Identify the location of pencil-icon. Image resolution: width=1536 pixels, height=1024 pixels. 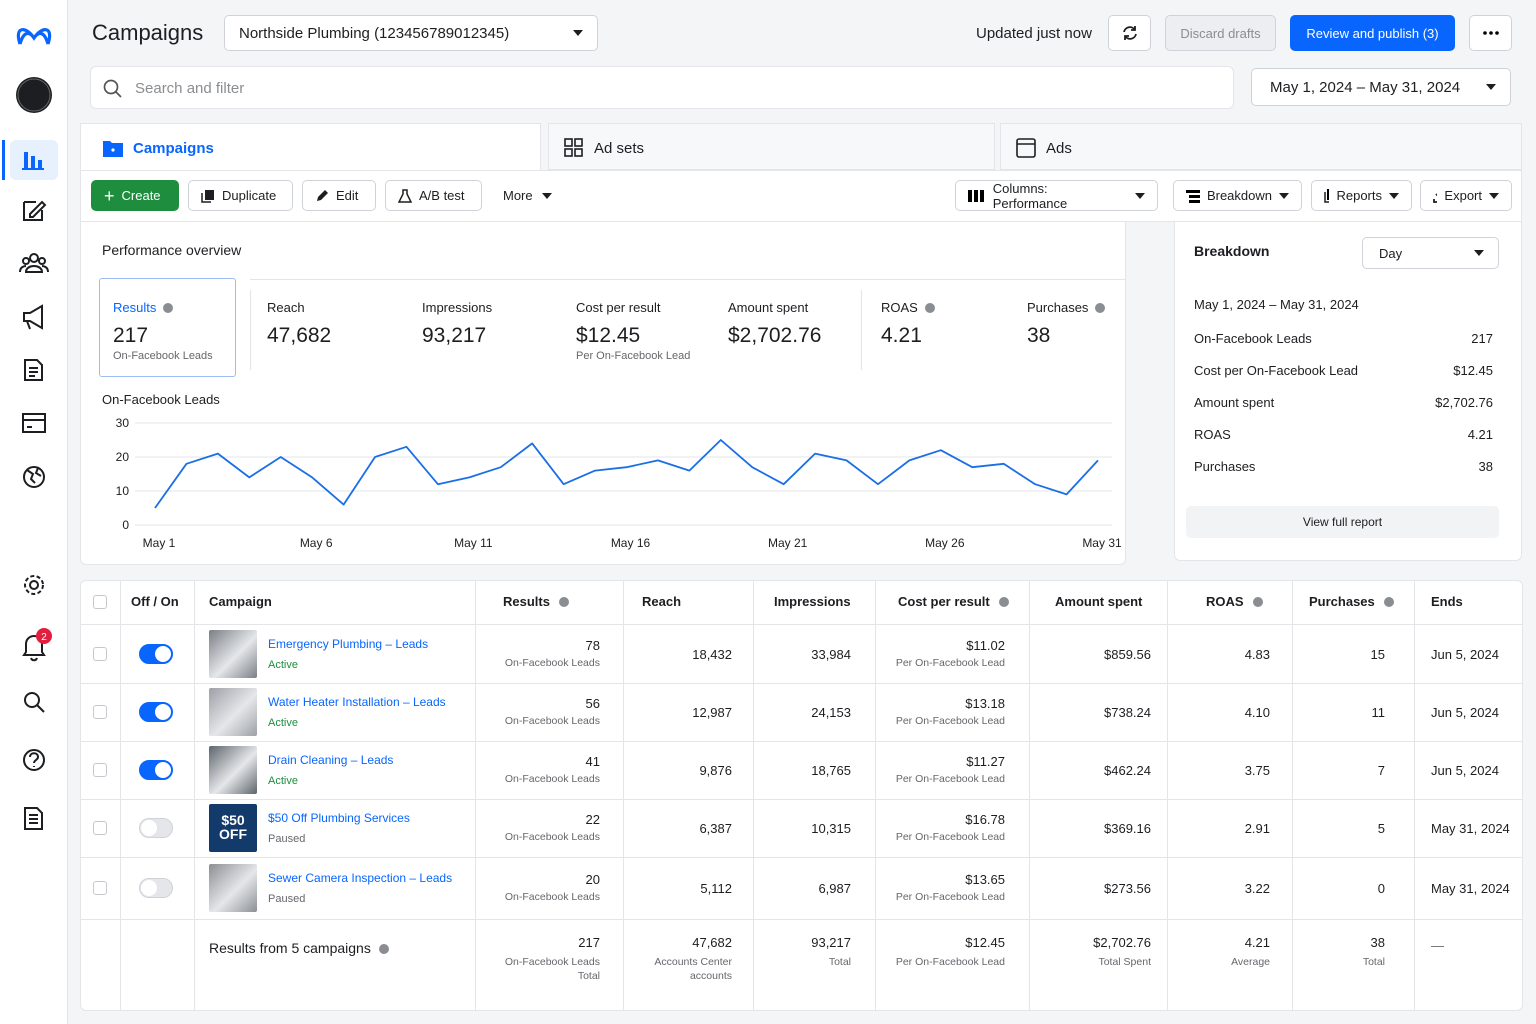
(322, 195).